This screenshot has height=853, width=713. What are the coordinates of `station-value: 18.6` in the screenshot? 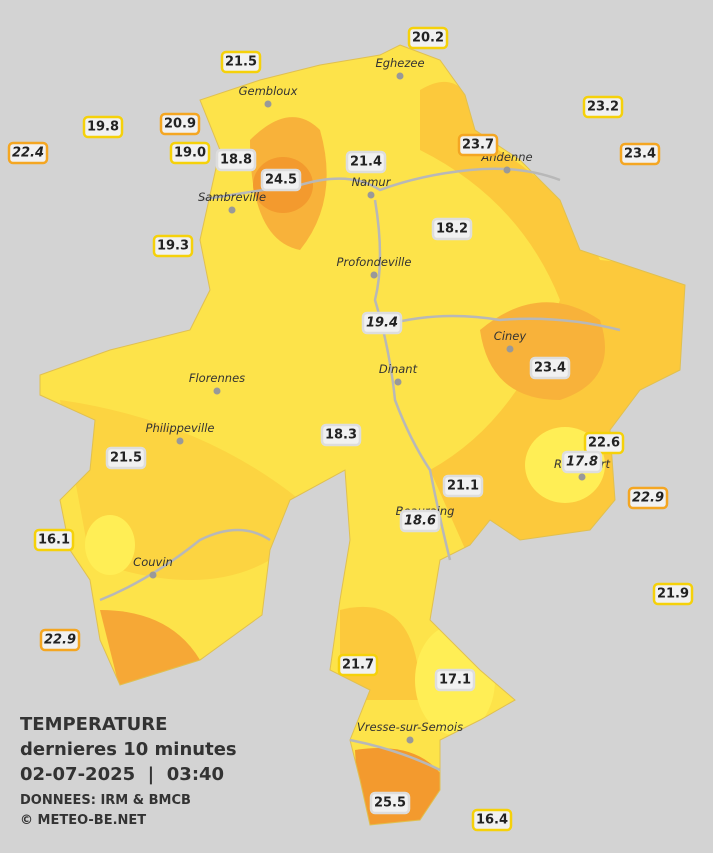 It's located at (420, 521).